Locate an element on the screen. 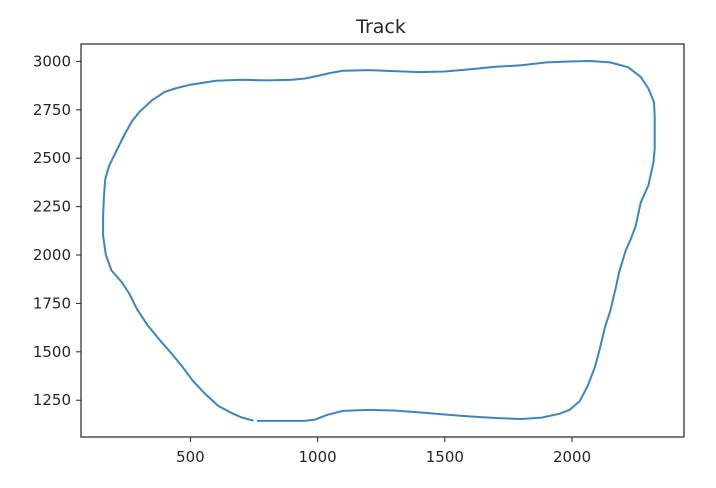 Image resolution: width=716 pixels, height=488 pixels. y-tick-label: 2250 is located at coordinates (52, 207).